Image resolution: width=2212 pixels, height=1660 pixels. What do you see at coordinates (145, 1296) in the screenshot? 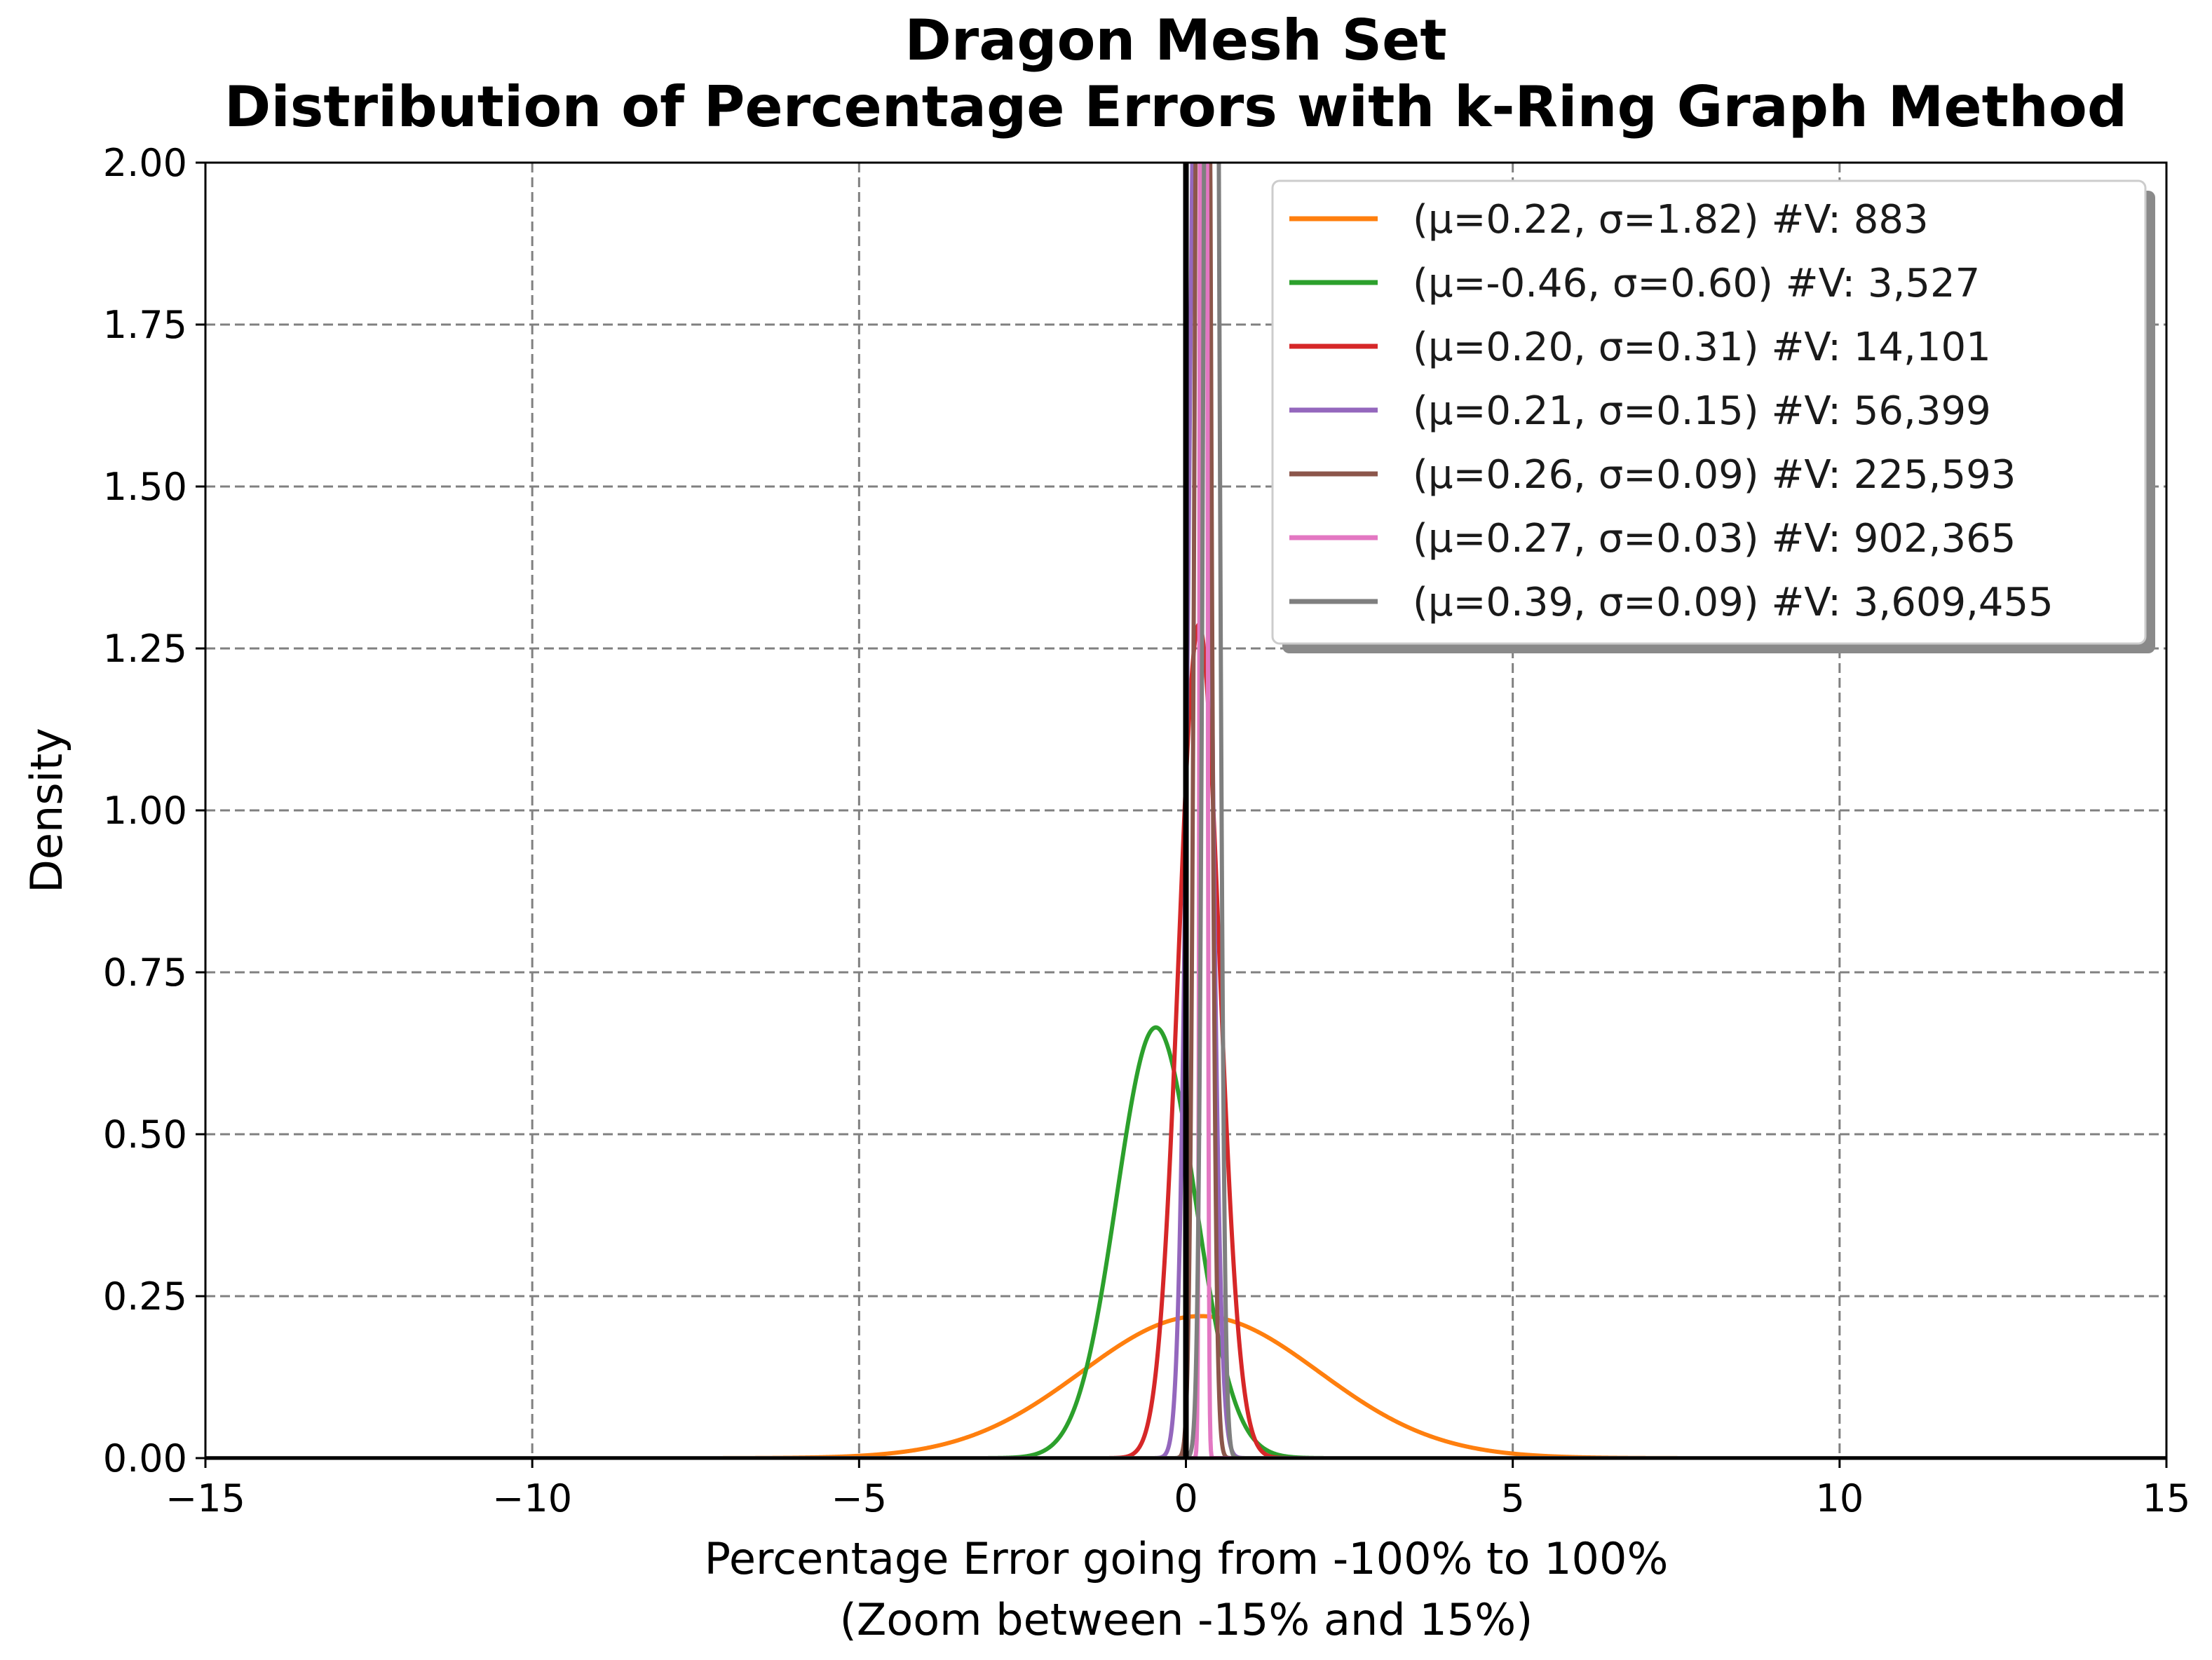
I see `y-tick-label: 0.25` at bounding box center [145, 1296].